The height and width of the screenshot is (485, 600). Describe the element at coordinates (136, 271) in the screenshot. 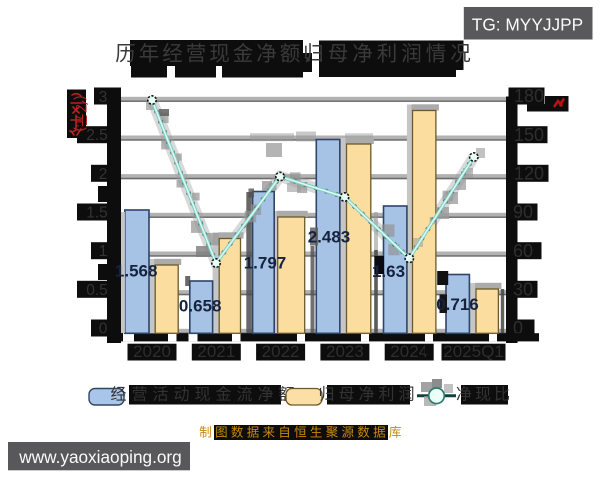

I see `svg-text: 1.568` at that location.